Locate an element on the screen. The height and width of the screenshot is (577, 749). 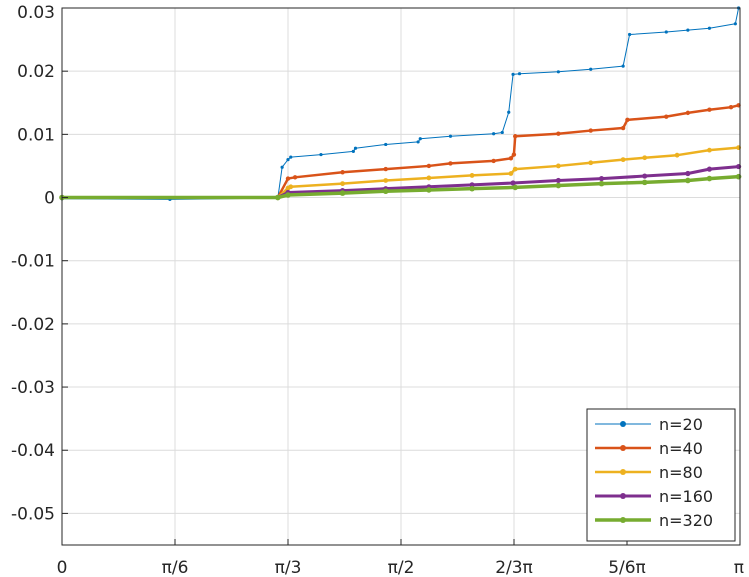
legend: n=20 n=40 n=80 n=160 n=320 is located at coordinates (661, 475).